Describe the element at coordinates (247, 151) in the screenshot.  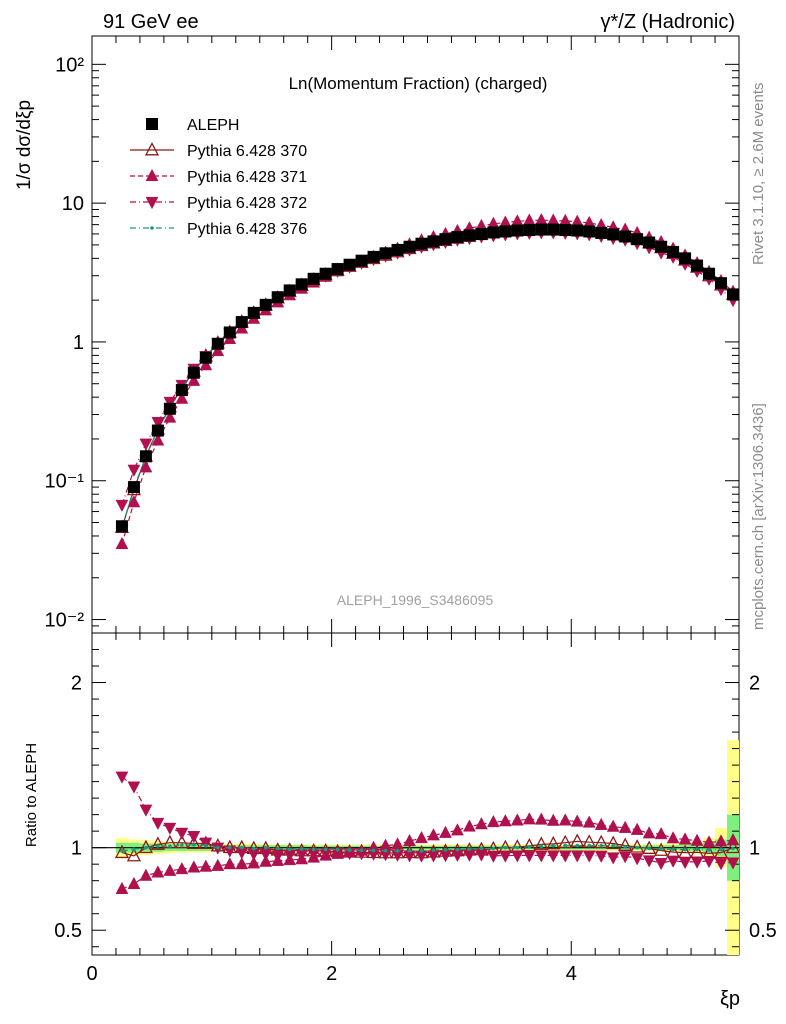
I see `legend-label: Pythia 6.428 370` at that location.